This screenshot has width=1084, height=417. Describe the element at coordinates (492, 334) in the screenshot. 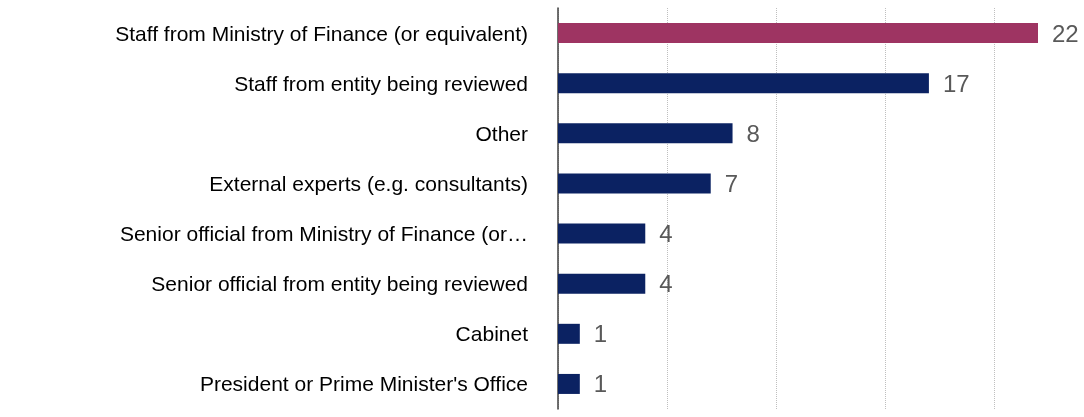

I see `y-tick-label: Cabinet` at that location.